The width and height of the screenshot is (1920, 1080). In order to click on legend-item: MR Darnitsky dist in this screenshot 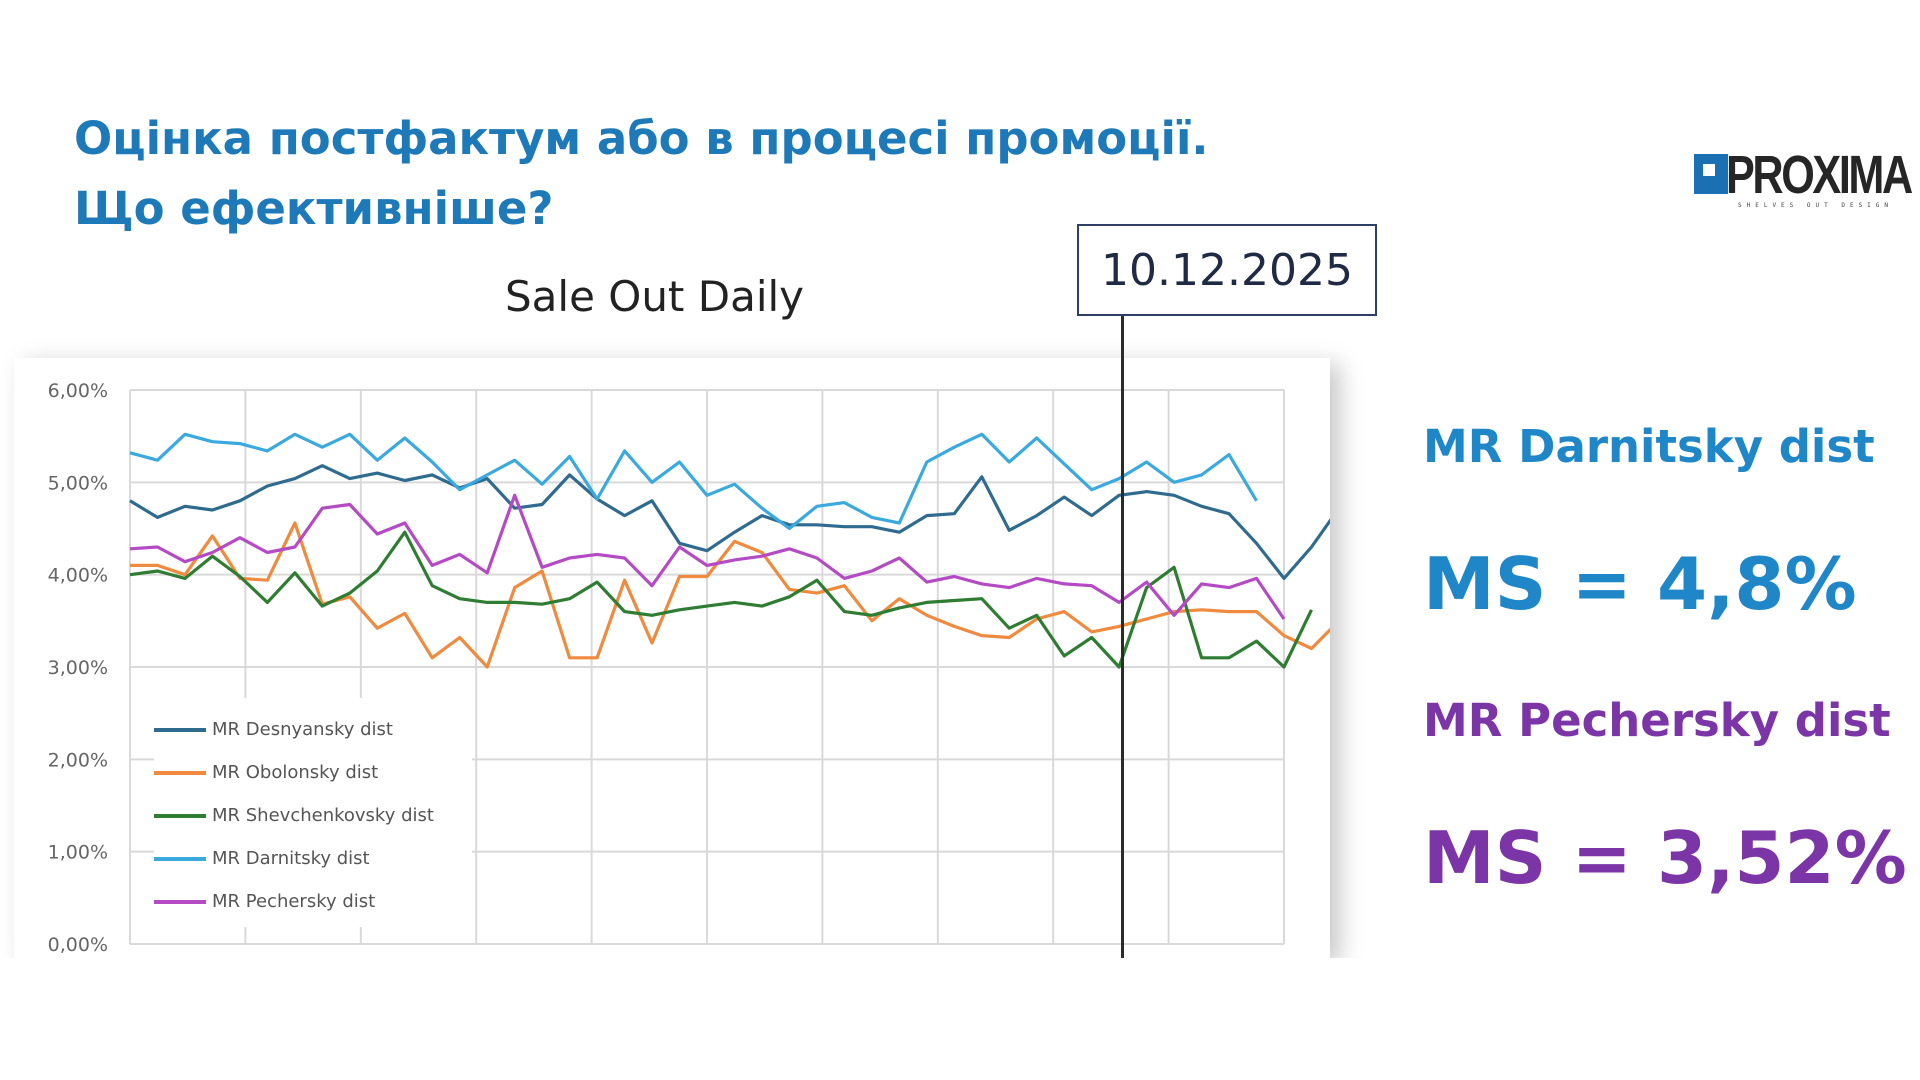, I will do `click(313, 858)`.